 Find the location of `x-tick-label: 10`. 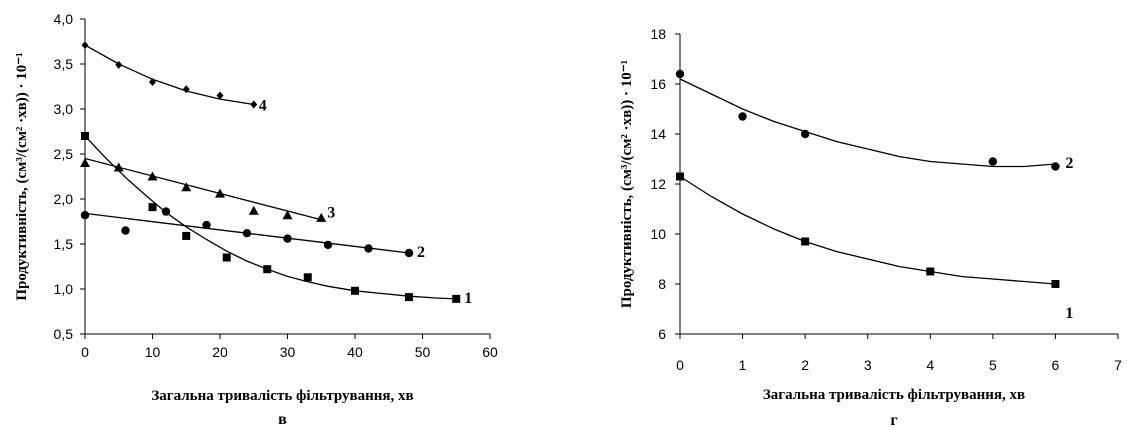

x-tick-label: 10 is located at coordinates (153, 352).